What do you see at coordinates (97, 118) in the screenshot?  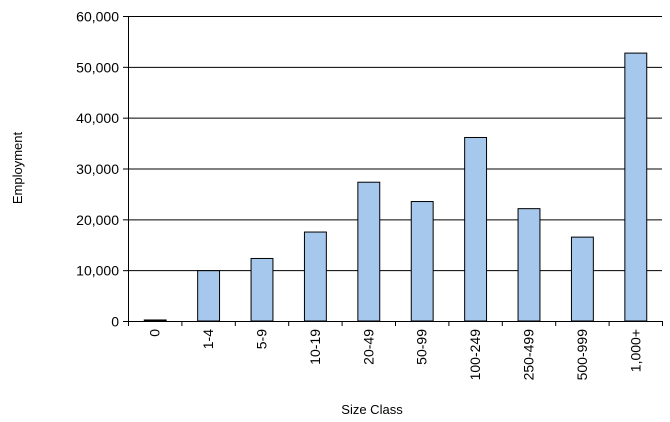 I see `y-tick-label: 40,000` at bounding box center [97, 118].